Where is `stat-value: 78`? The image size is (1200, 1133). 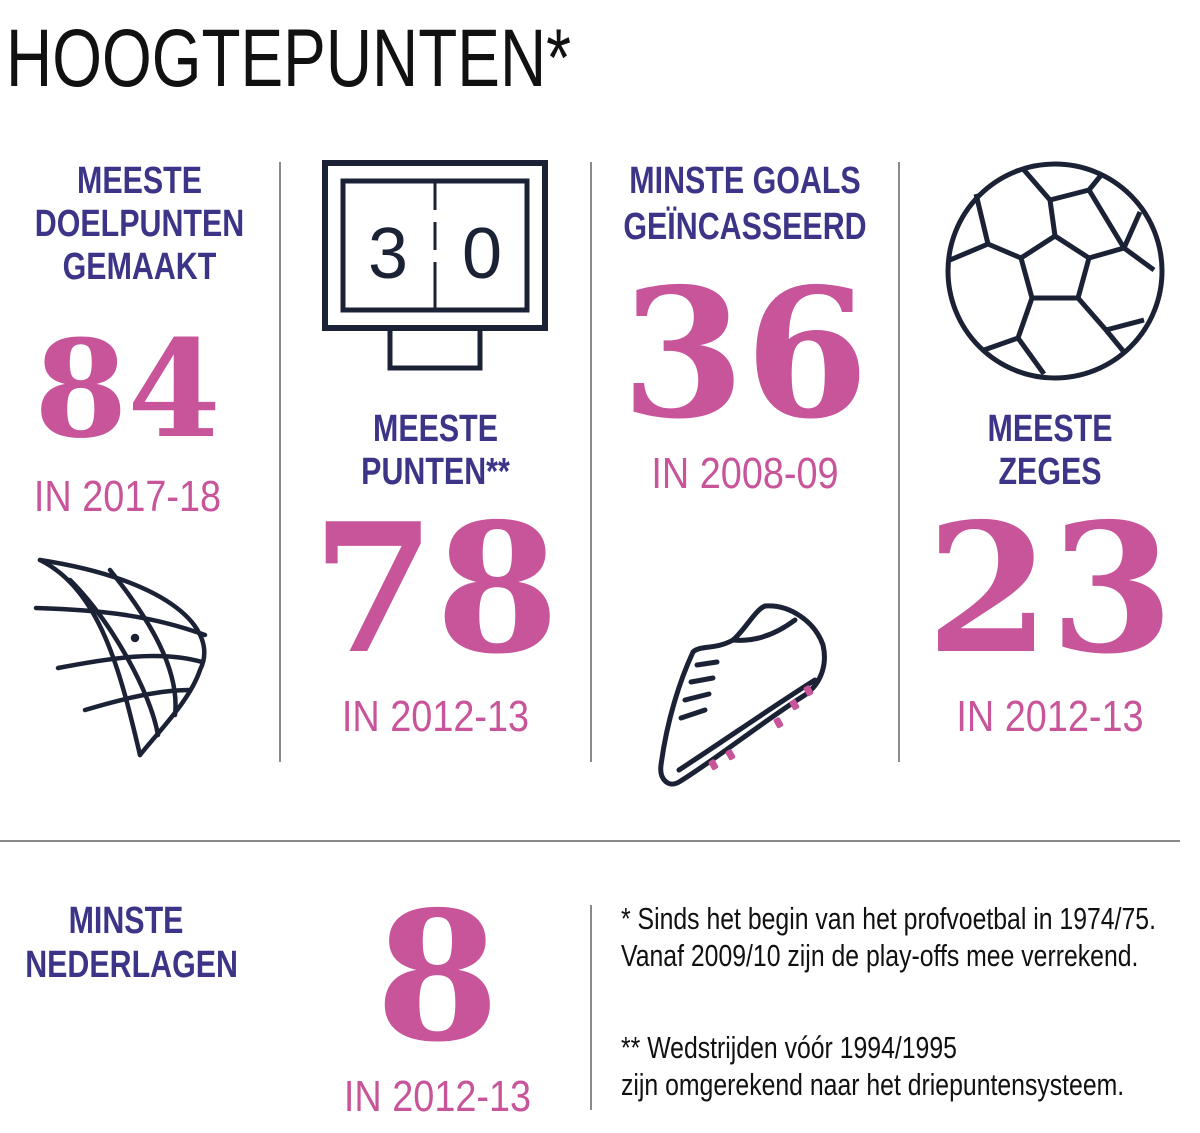 stat-value: 78 is located at coordinates (435, 588).